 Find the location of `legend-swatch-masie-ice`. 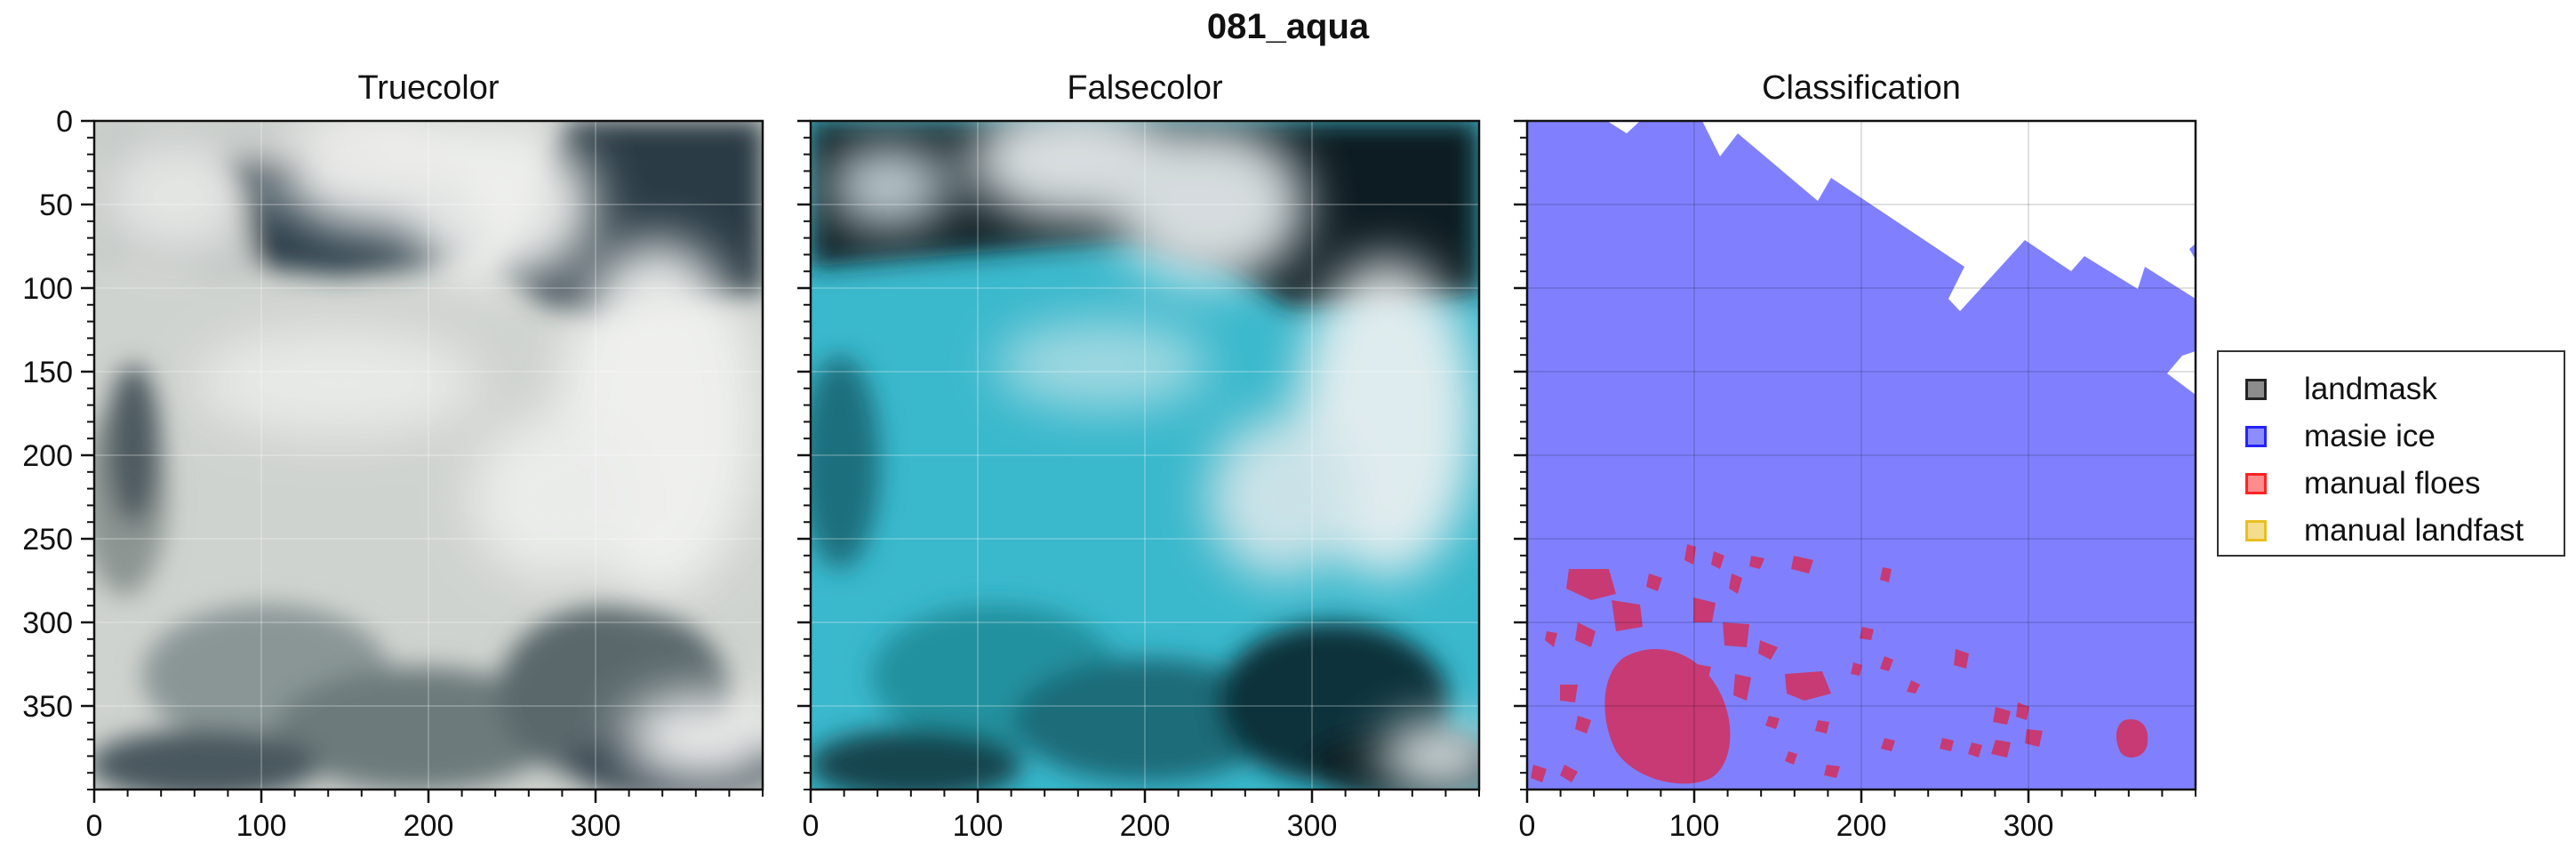

legend-swatch-masie-ice is located at coordinates (2256, 436).